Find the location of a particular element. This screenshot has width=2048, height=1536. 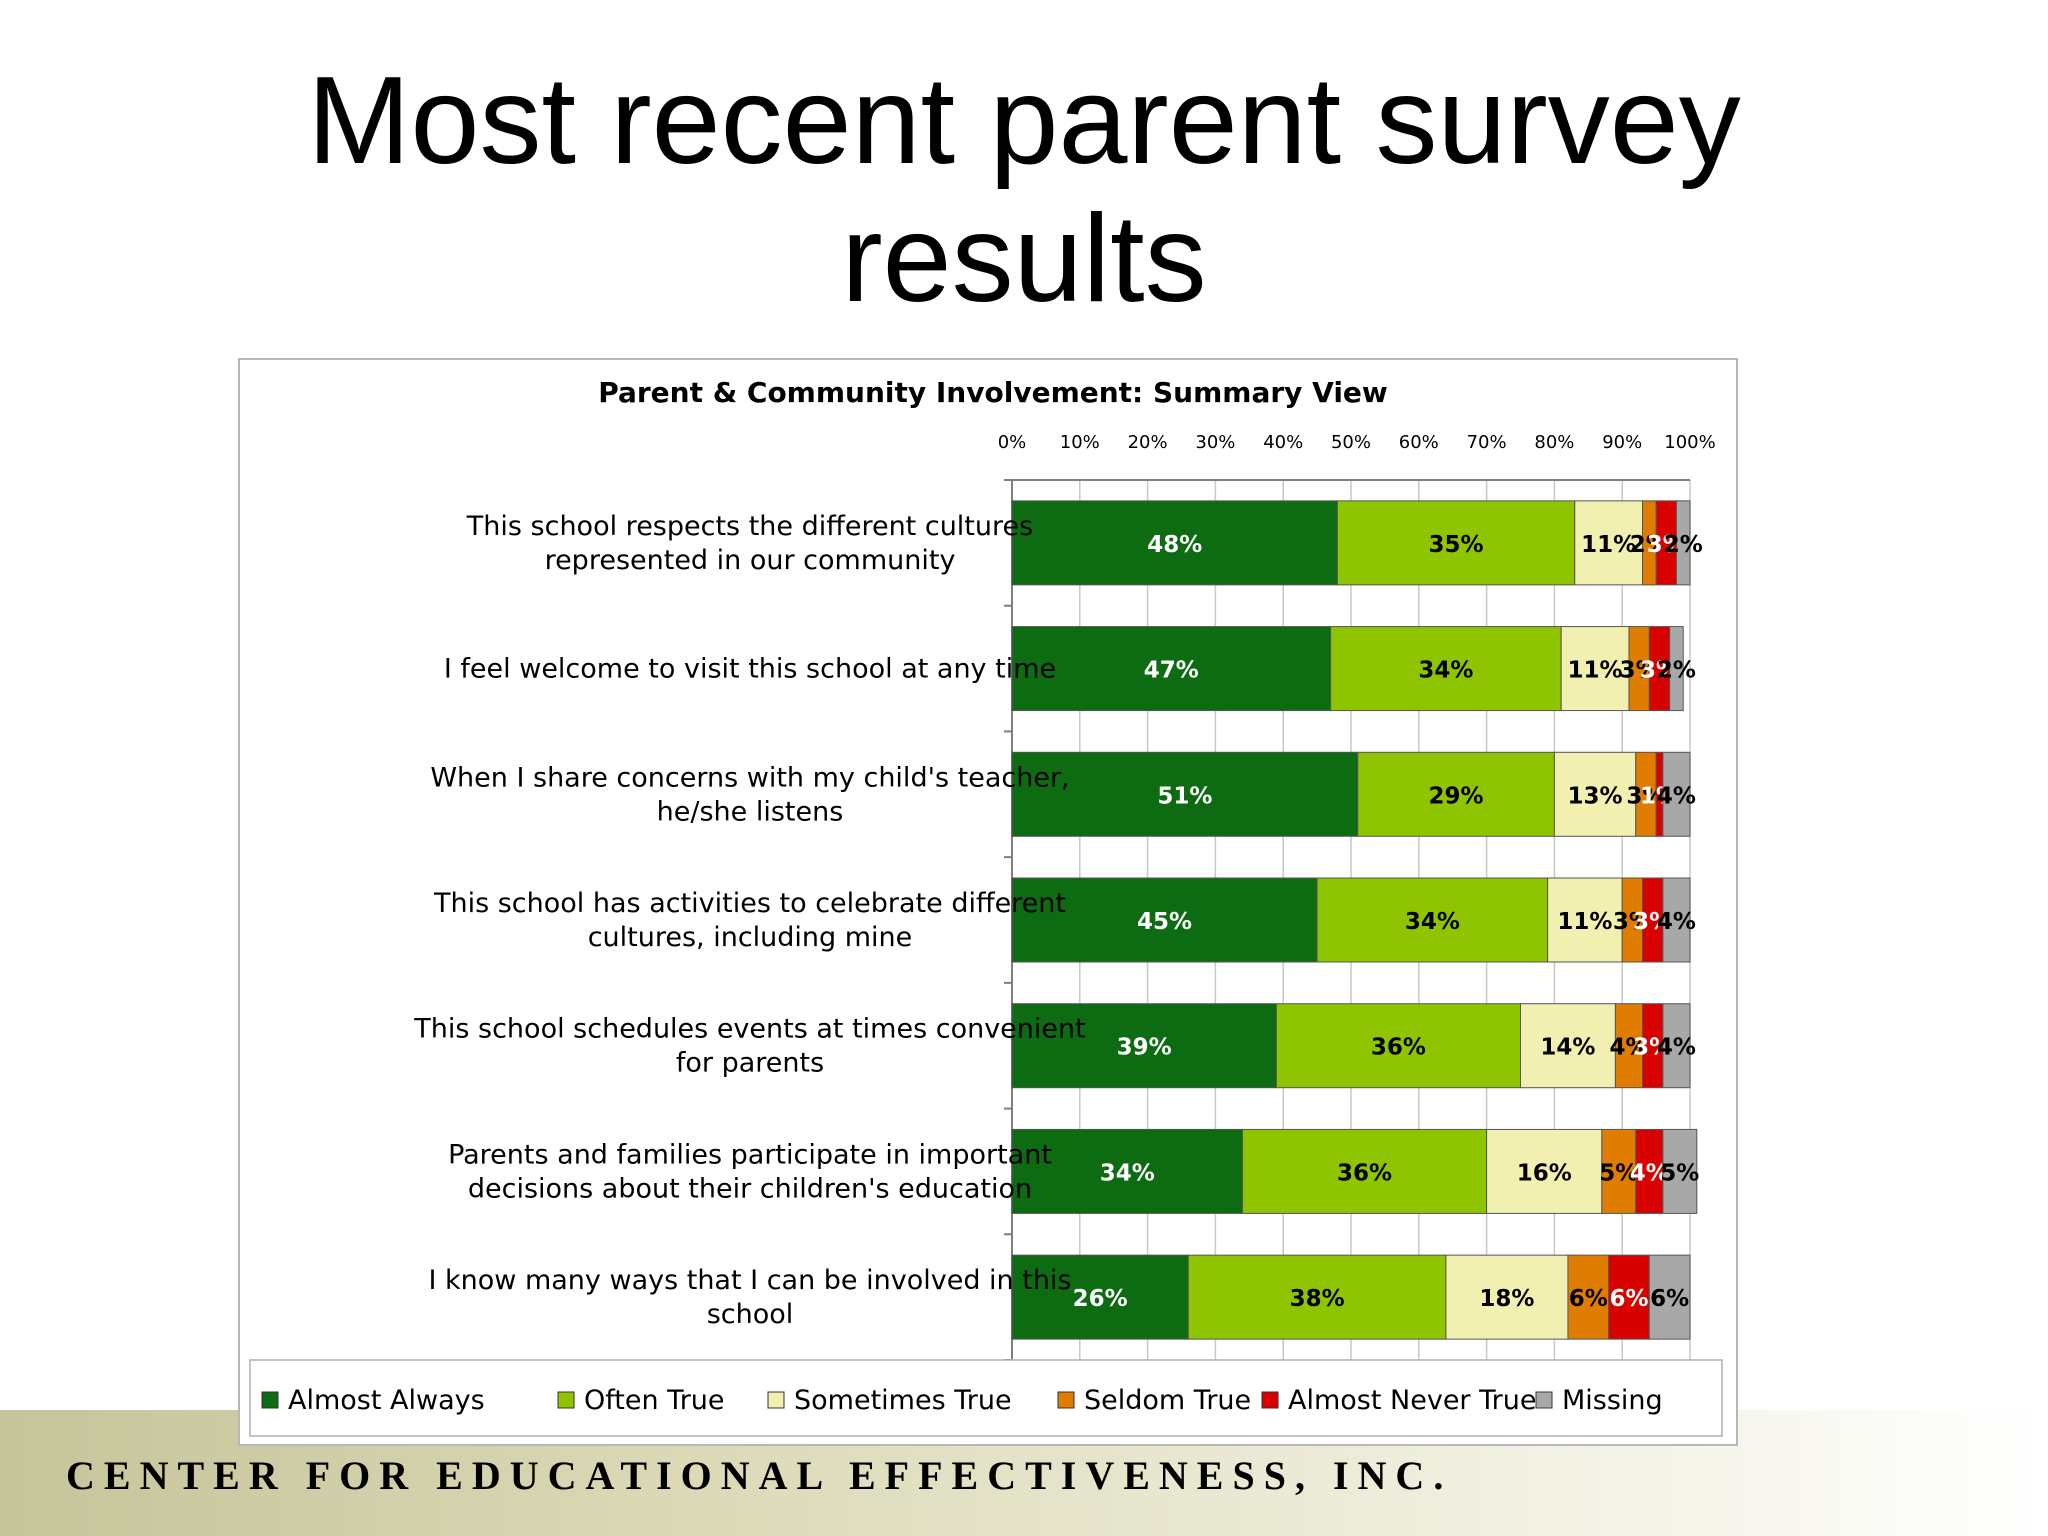

data-label: 47% is located at coordinates (1171, 671).